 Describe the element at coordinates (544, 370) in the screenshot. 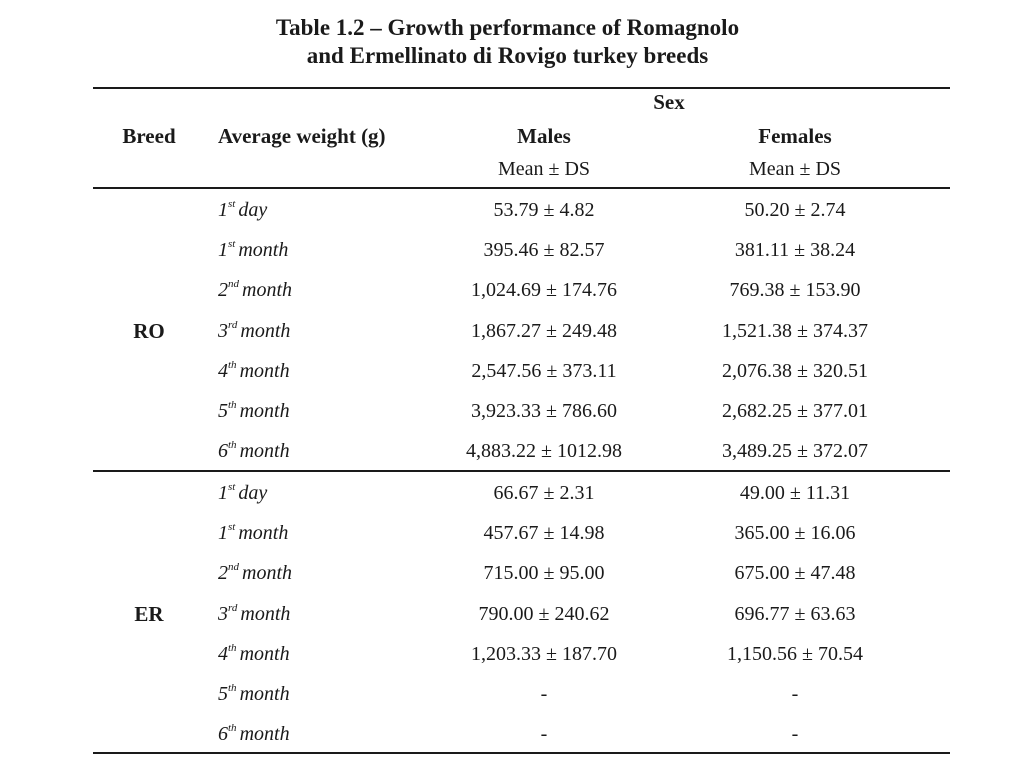

I see `males-value-cell: 2,547.56 ± 373.11` at that location.